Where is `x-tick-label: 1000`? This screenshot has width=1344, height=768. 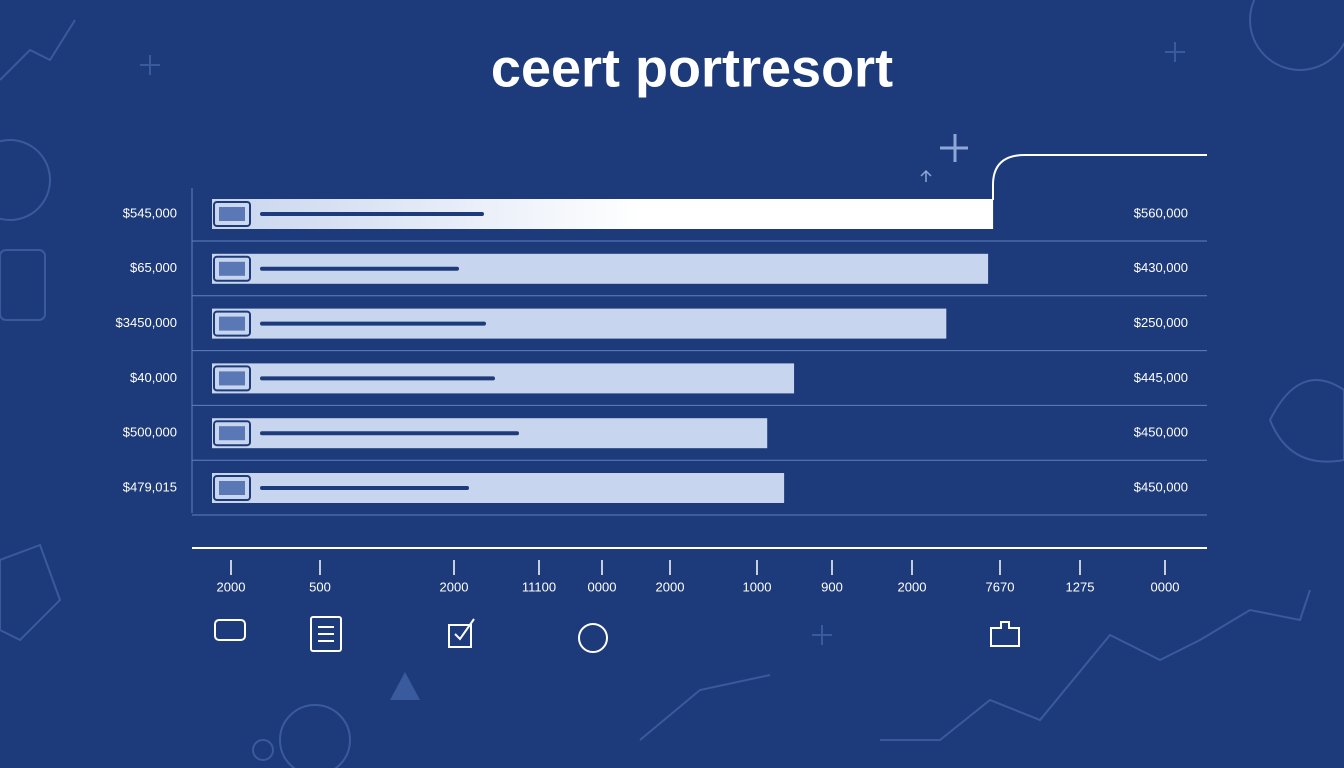
x-tick-label: 1000 is located at coordinates (757, 586).